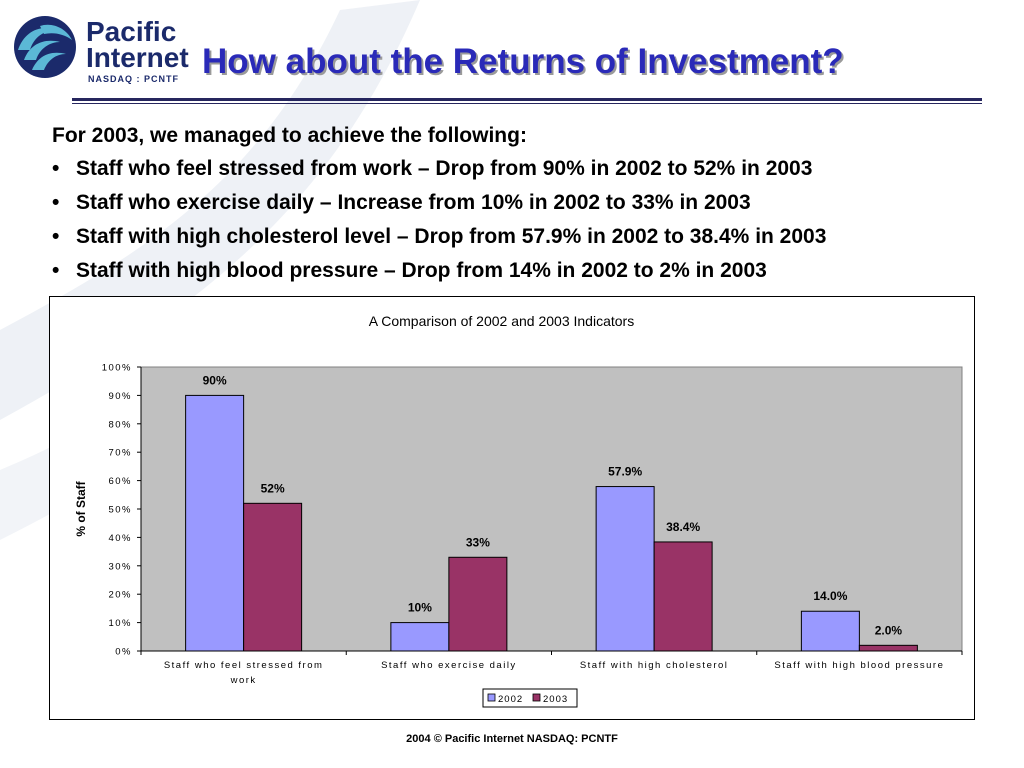 This screenshot has width=1024, height=768. I want to click on chart-title: A Comparison of 2002 and 2003 Indicators, so click(501, 321).